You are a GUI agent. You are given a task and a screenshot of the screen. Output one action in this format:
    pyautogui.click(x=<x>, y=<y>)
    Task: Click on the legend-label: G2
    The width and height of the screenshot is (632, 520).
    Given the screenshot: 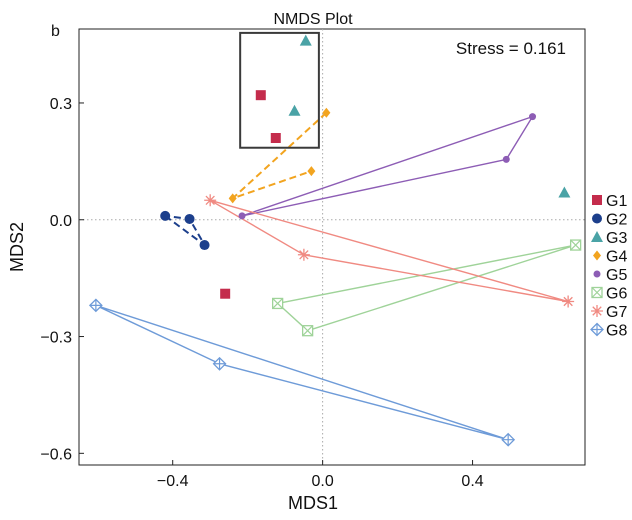 What is the action you would take?
    pyautogui.click(x=616, y=220)
    